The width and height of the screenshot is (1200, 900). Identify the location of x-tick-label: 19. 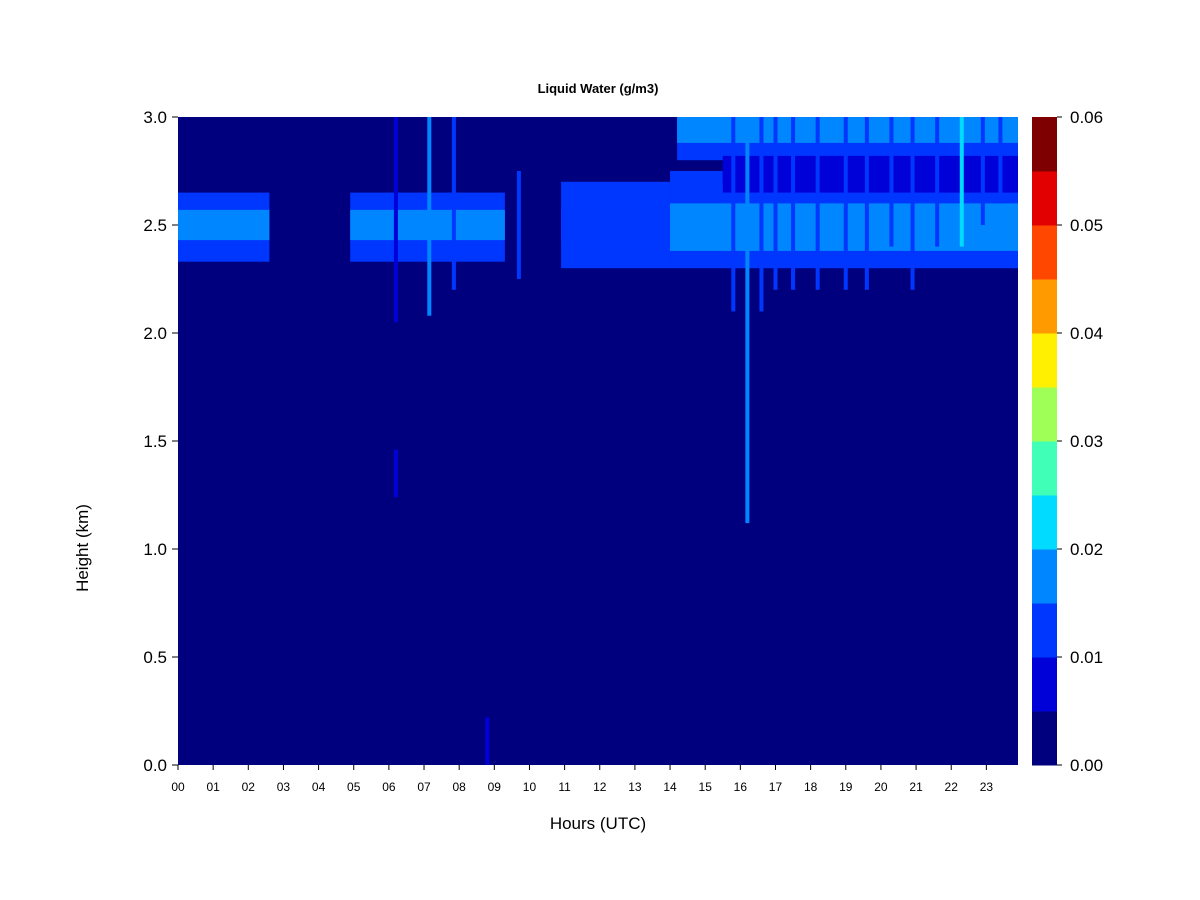
(846, 787).